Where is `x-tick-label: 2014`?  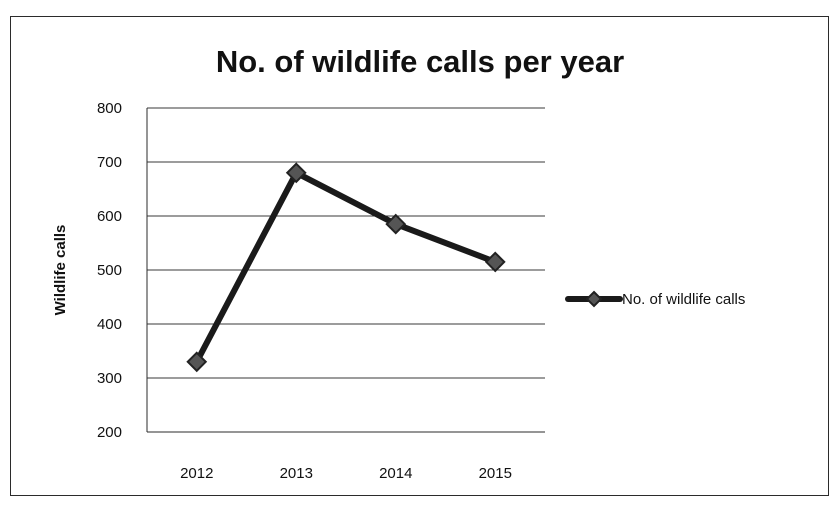
x-tick-label: 2014 is located at coordinates (395, 473).